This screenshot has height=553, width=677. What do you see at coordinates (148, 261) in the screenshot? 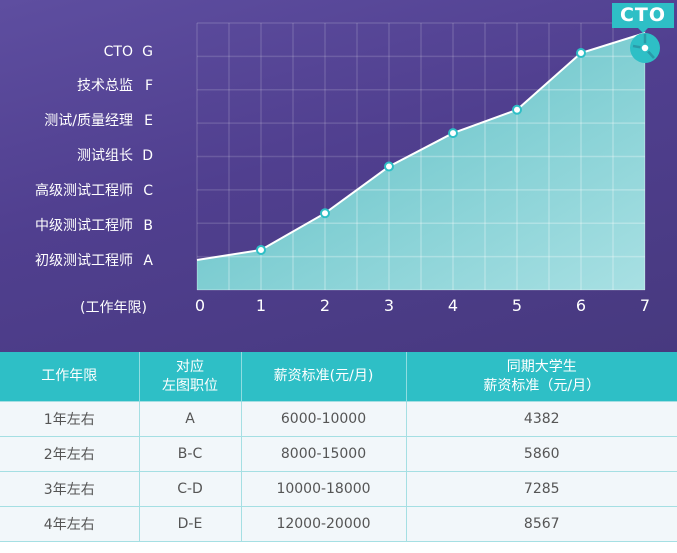
I see `position-letter: A` at bounding box center [148, 261].